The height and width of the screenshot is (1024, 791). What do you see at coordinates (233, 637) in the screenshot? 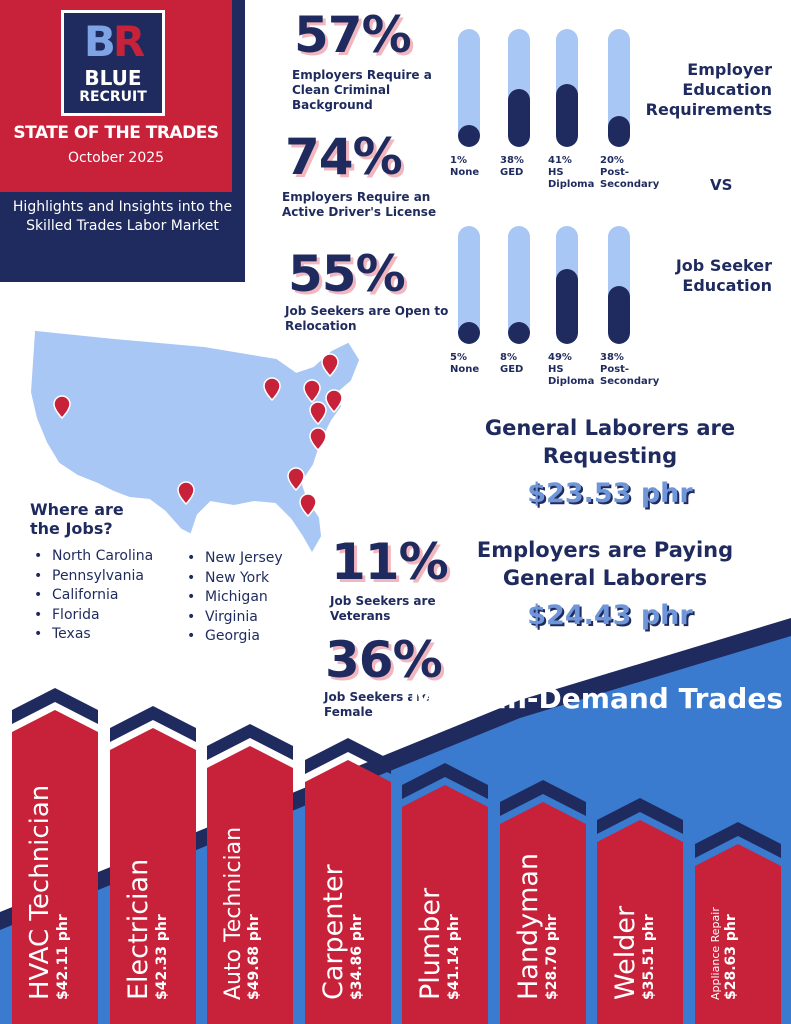
I see `job-location-item: Georgia` at bounding box center [233, 637].